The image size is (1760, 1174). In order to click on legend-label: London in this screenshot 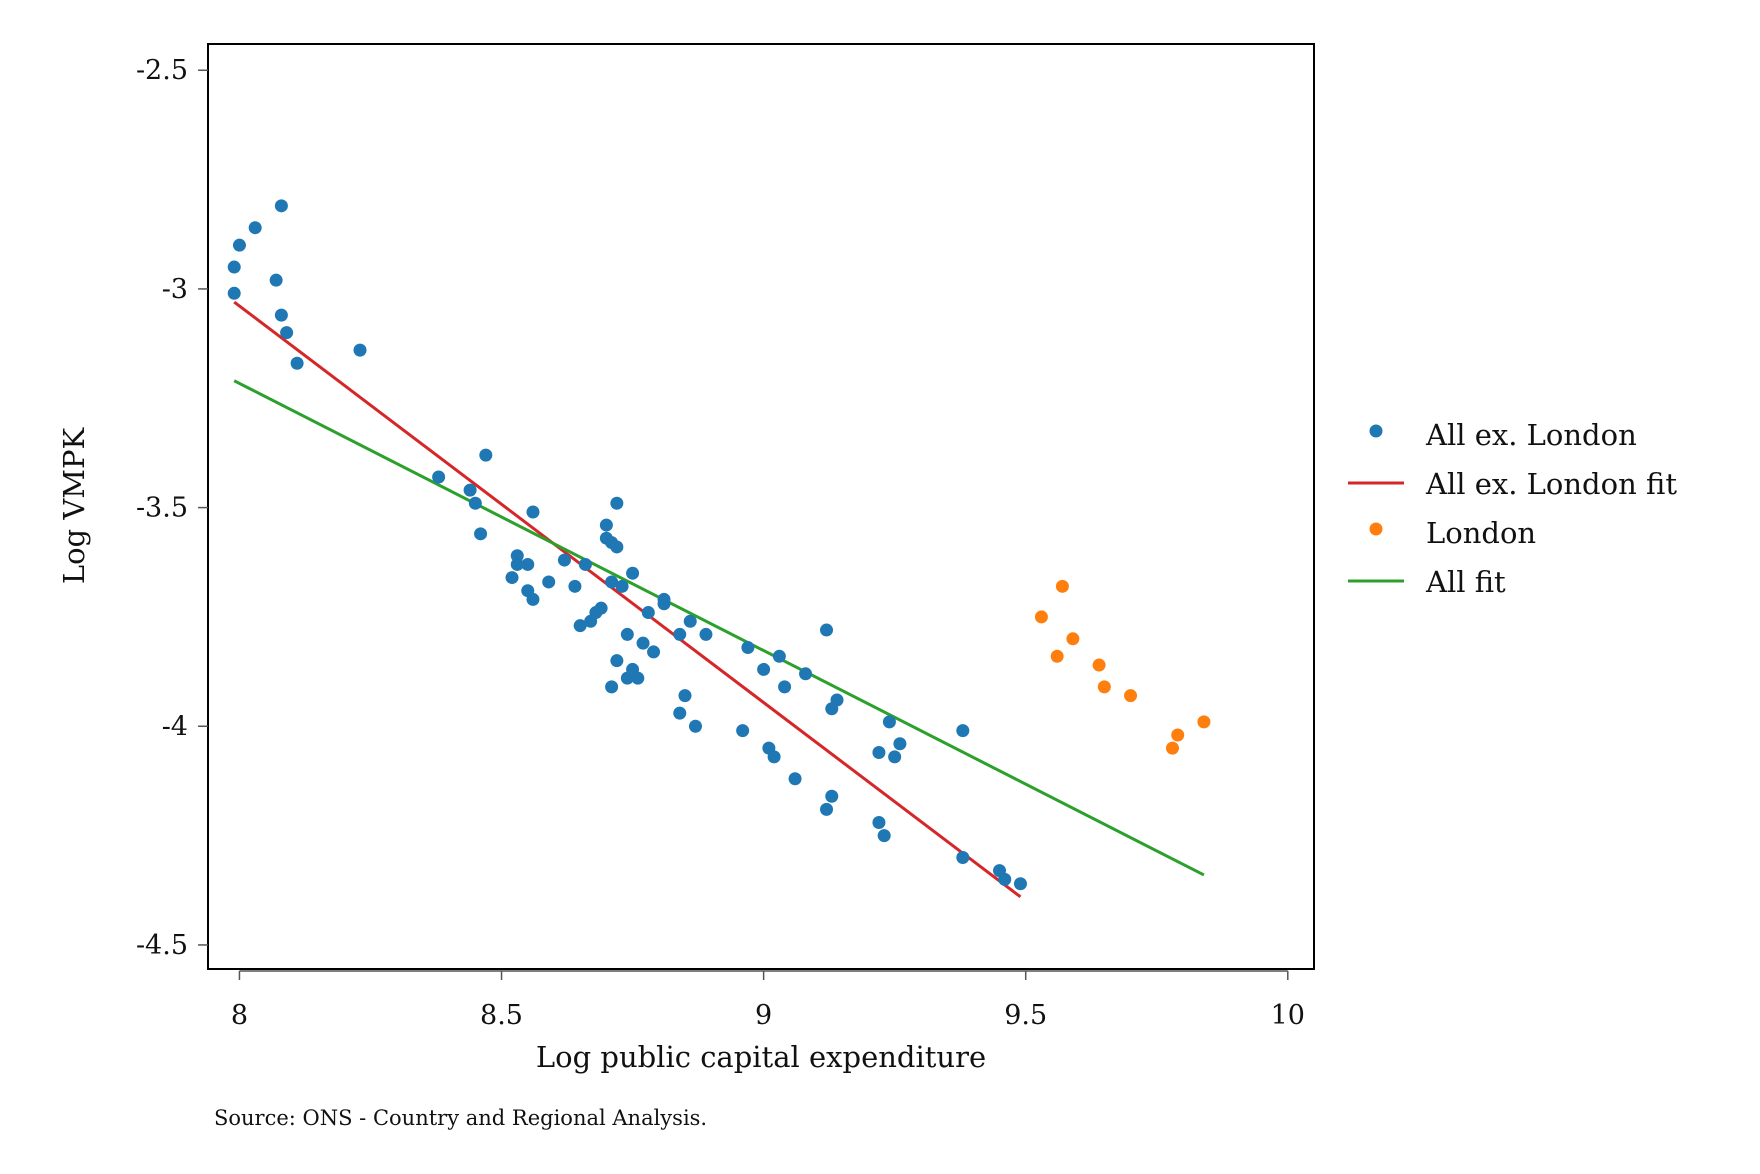, I will do `click(1481, 533)`.